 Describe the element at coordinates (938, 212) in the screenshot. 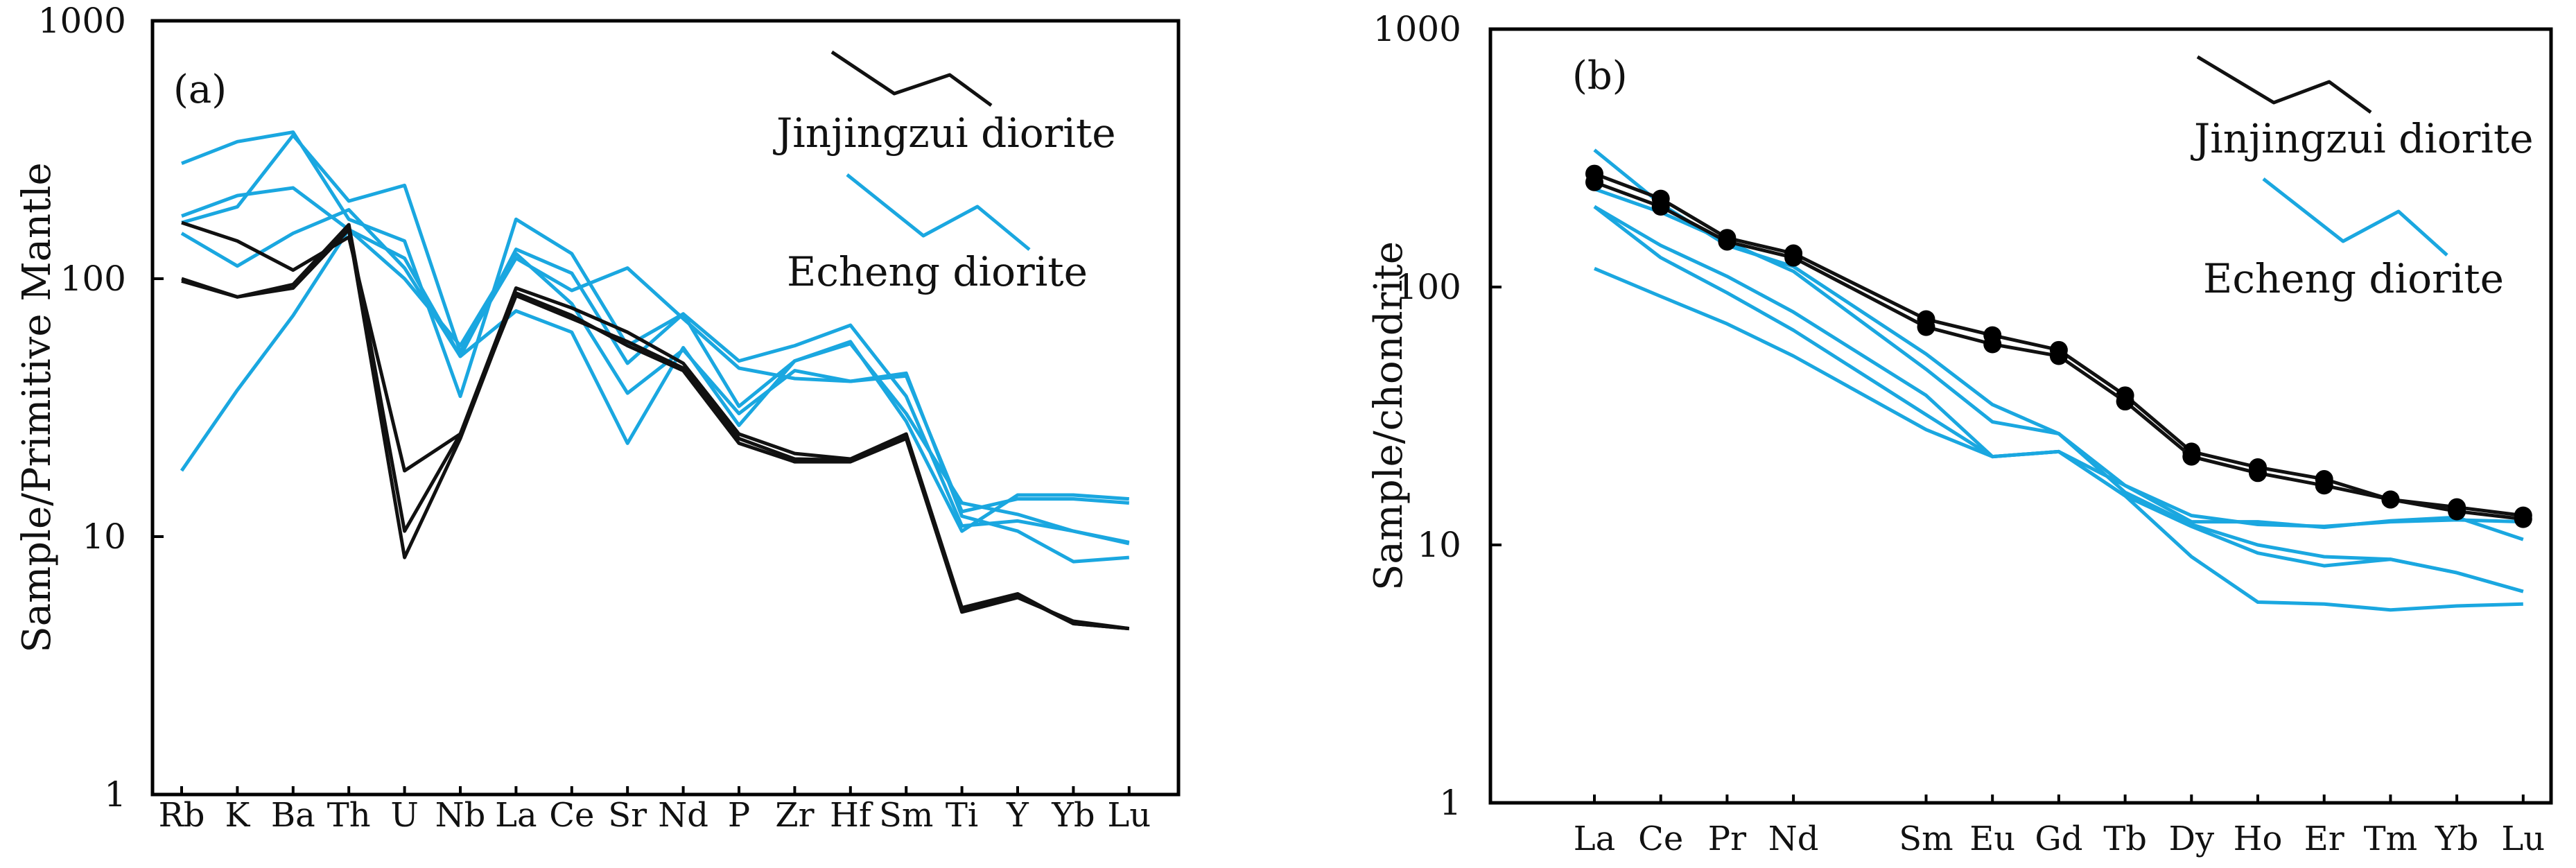

I see `panel-a-legend-echeng-swatch` at that location.